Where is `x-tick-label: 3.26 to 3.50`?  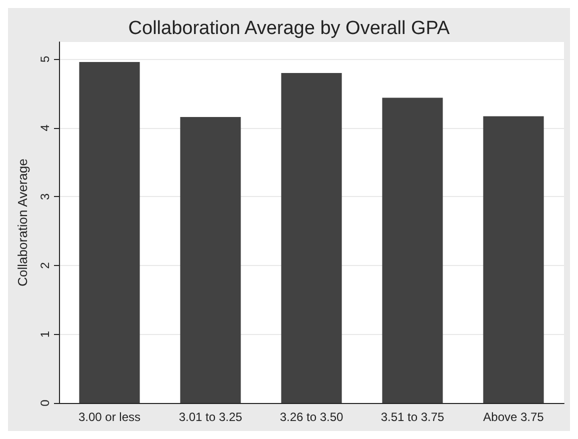
x-tick-label: 3.26 to 3.50 is located at coordinates (312, 417).